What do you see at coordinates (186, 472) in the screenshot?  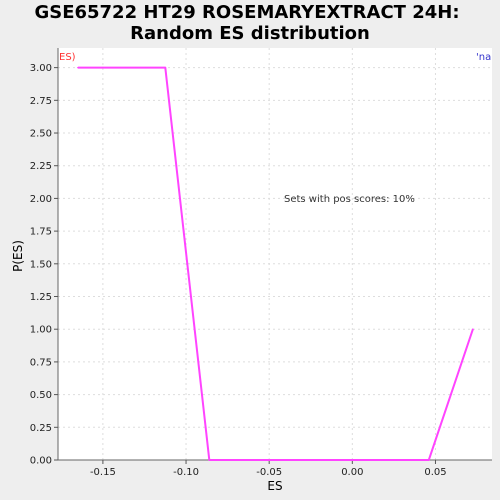 I see `x-tick-label: -0.10` at bounding box center [186, 472].